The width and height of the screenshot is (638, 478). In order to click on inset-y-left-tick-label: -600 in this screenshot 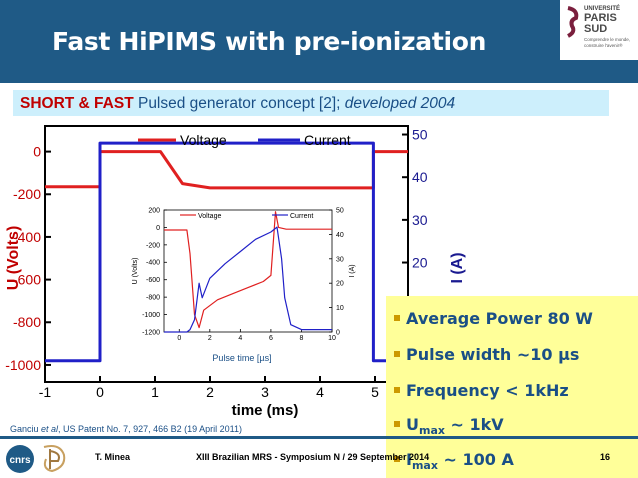, I will do `click(153, 280)`.